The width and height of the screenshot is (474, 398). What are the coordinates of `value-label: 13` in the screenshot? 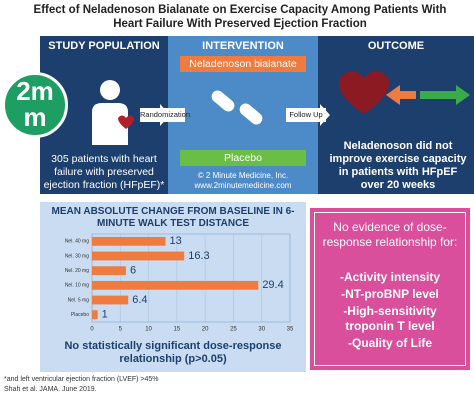 It's located at (176, 241).